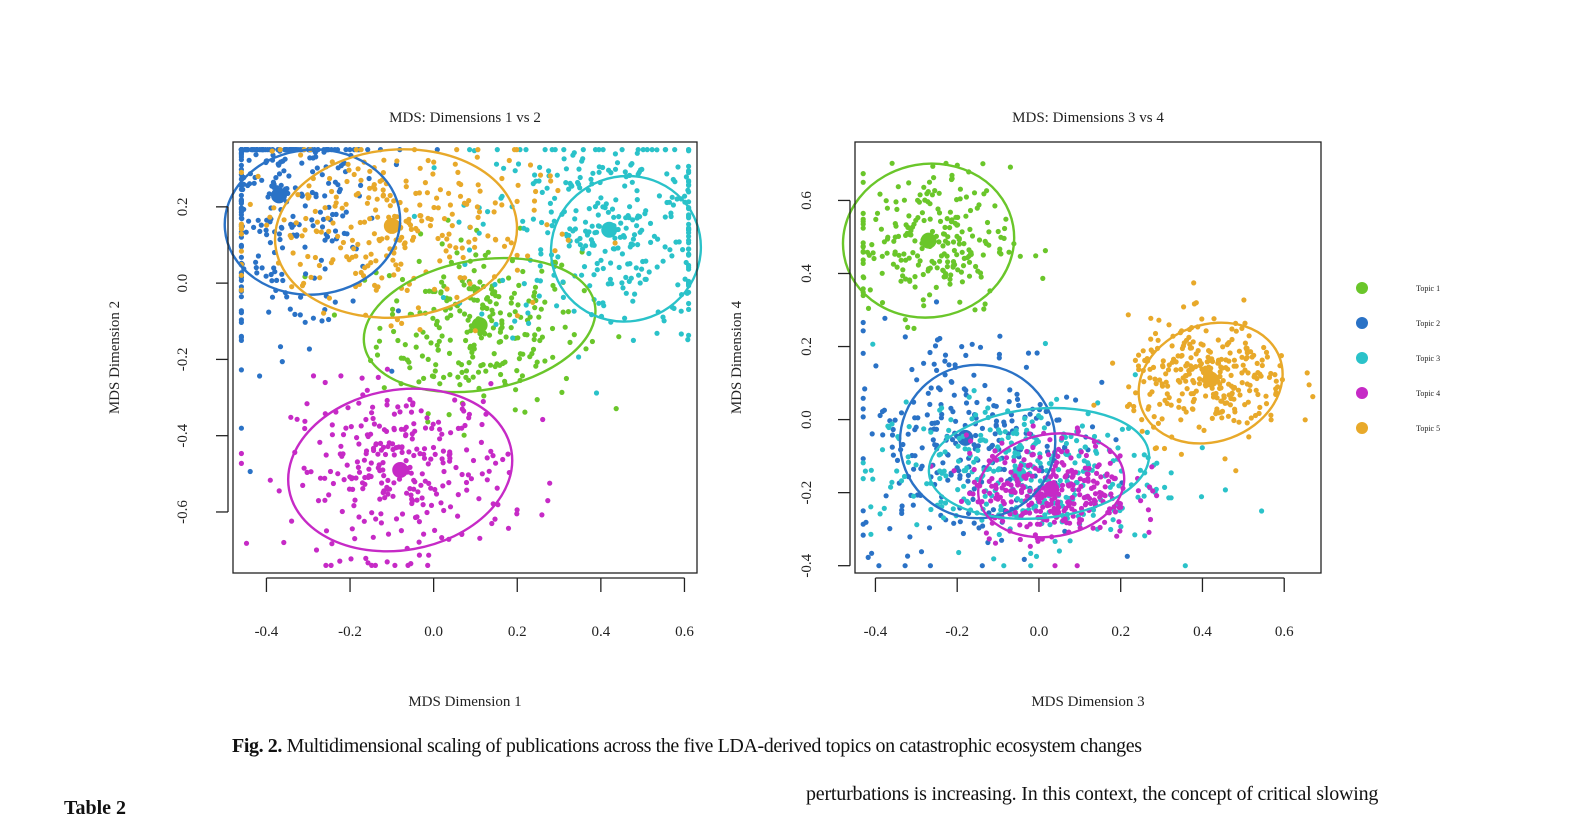  What do you see at coordinates (278, 195) in the screenshot?
I see `centroid-marker` at bounding box center [278, 195].